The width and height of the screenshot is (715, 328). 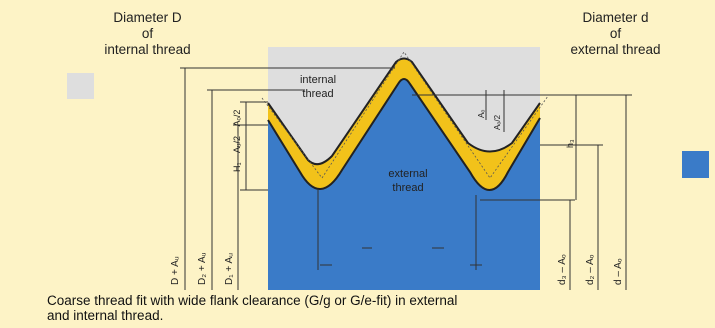 I want to click on external-thread-legend-swatch, so click(x=695, y=164).